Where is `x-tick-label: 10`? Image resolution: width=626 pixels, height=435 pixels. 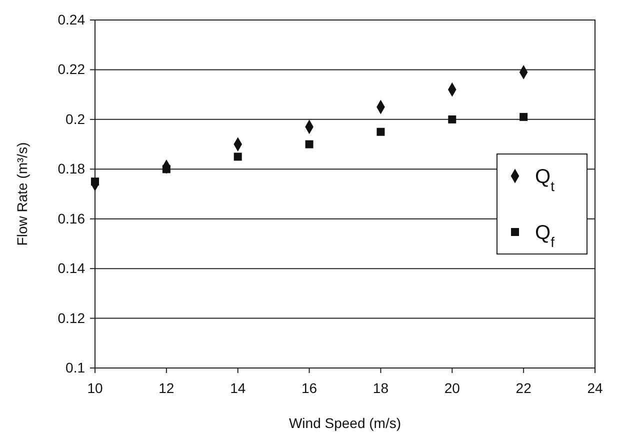 x-tick-label: 10 is located at coordinates (95, 388).